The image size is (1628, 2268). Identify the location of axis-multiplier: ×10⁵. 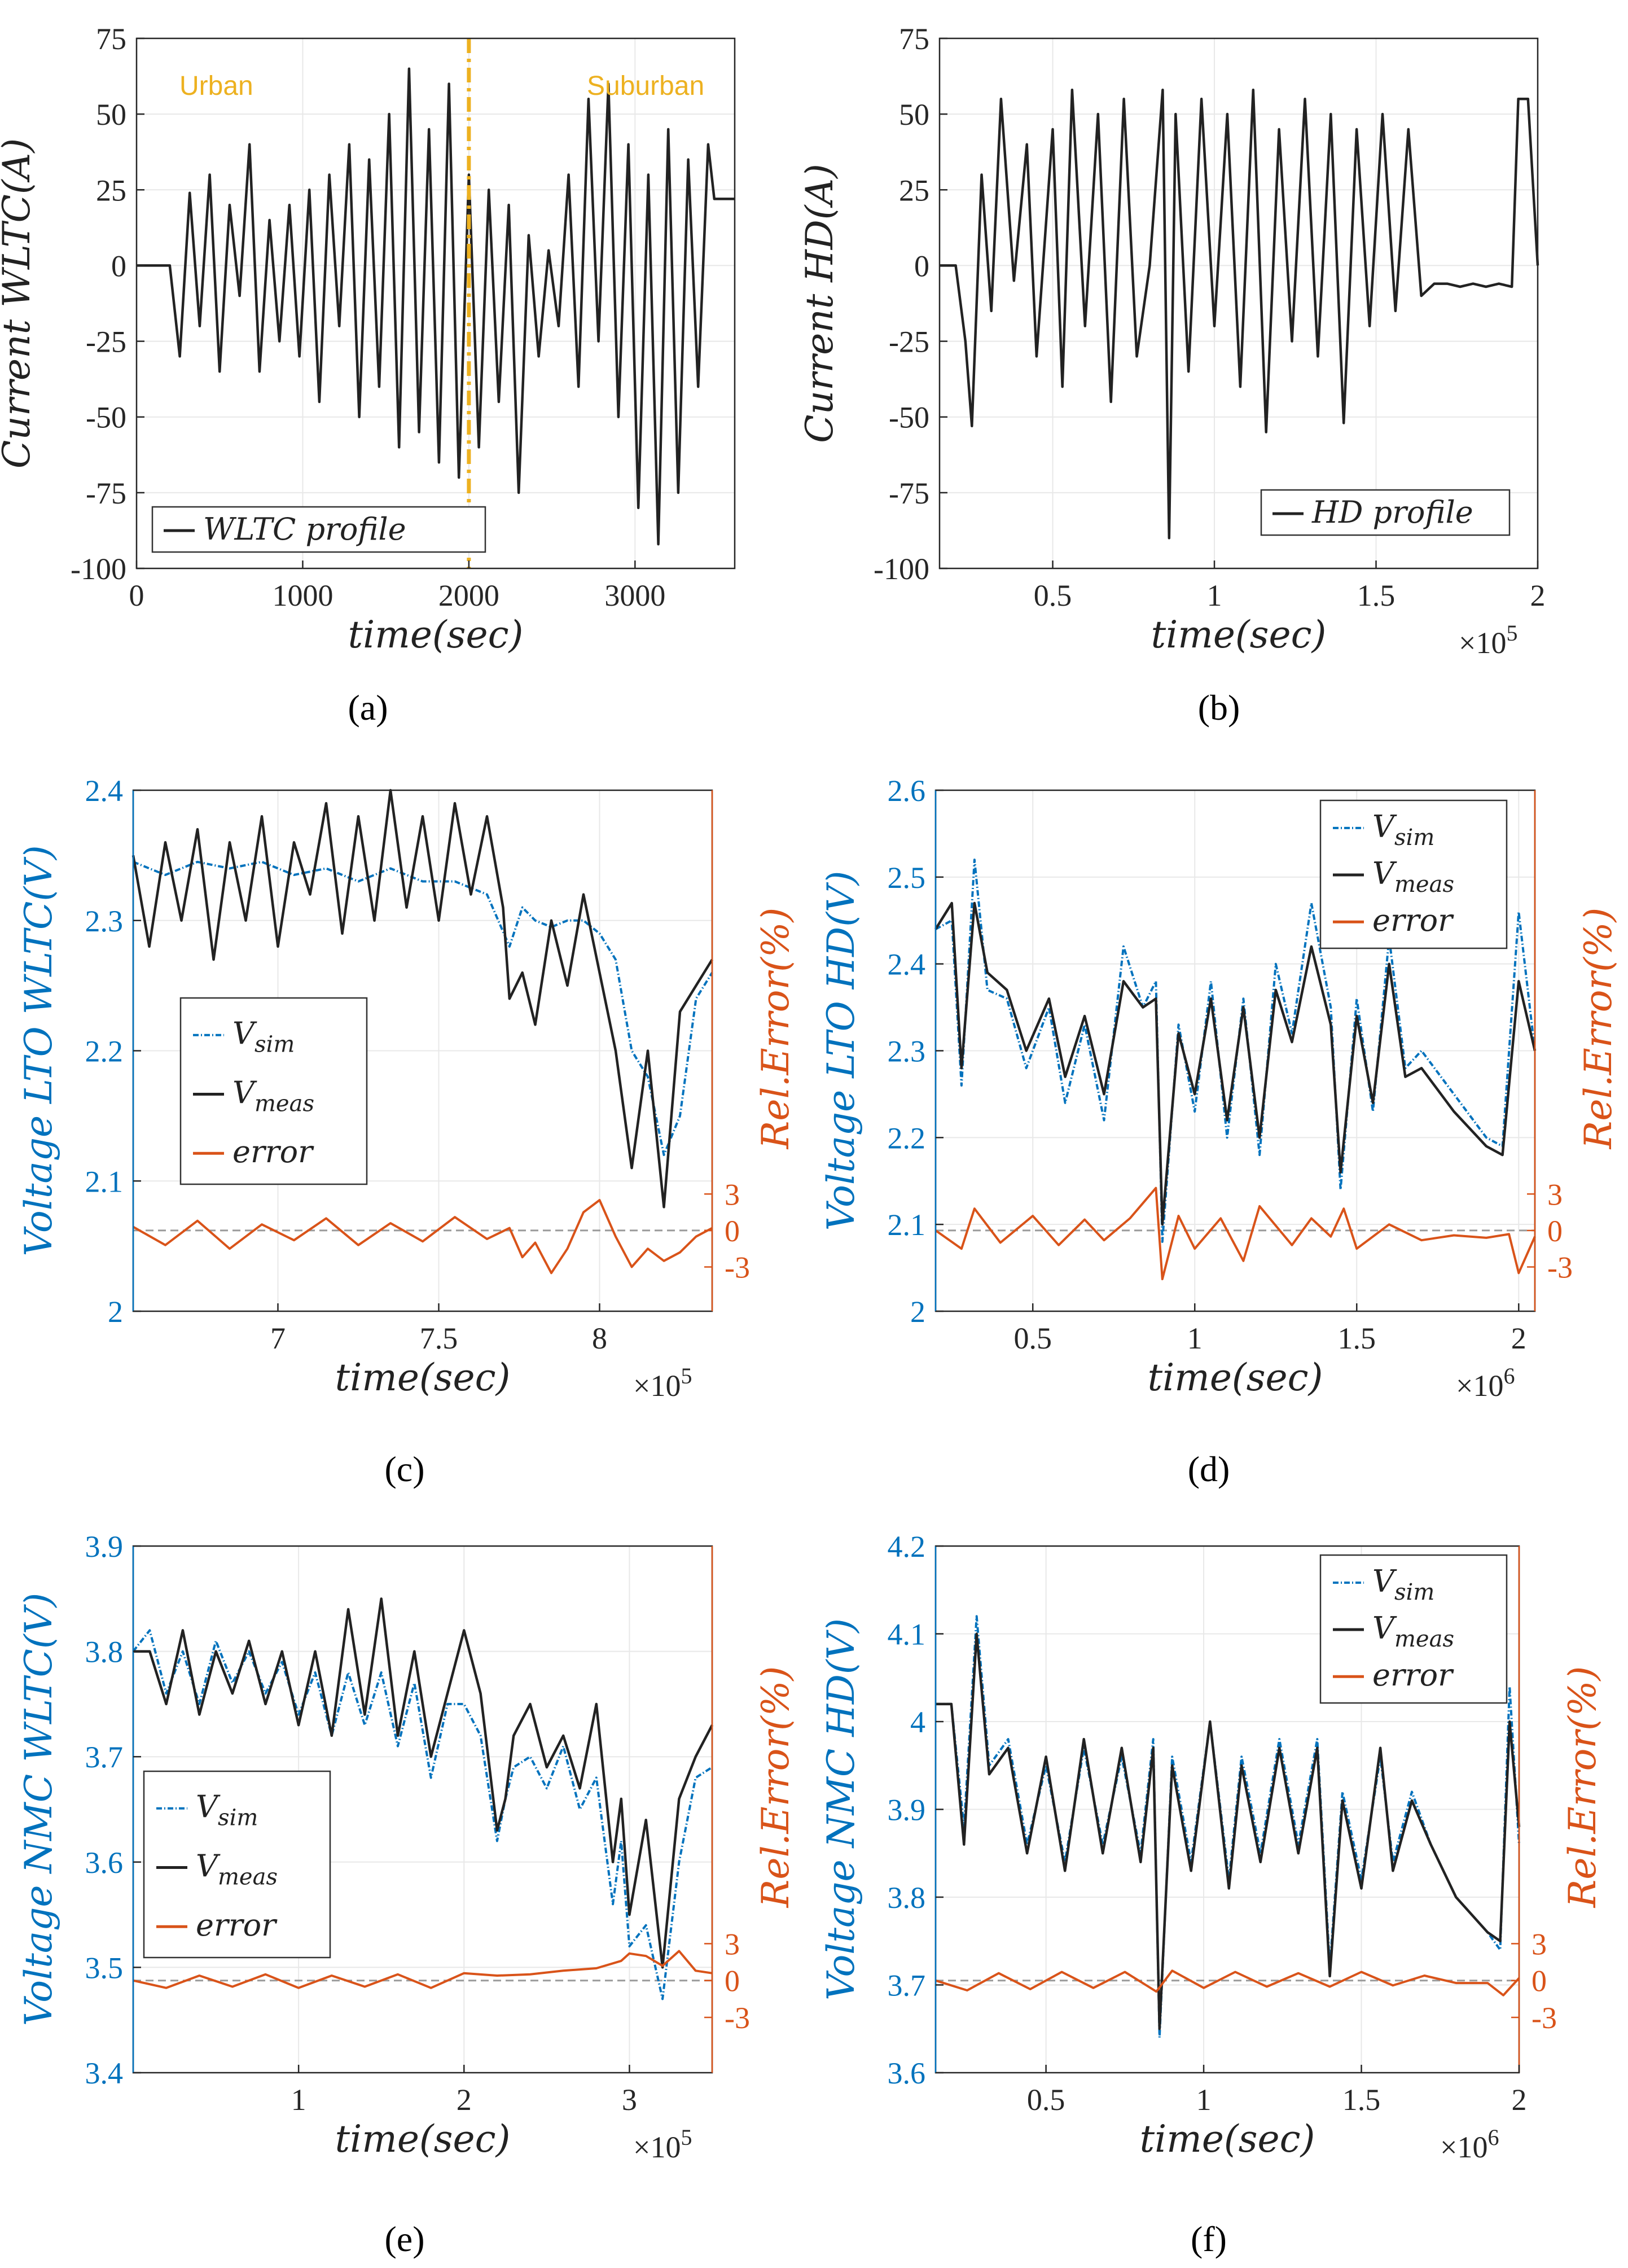
(1488, 640).